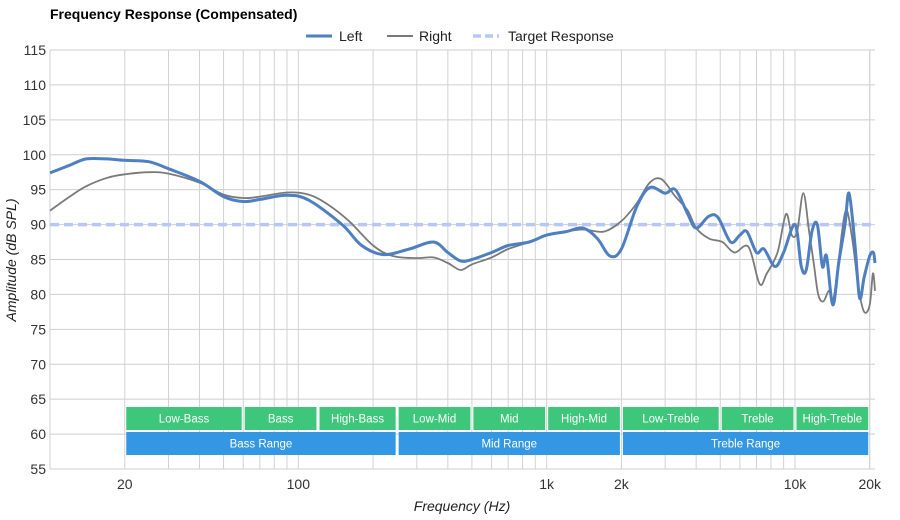 The width and height of the screenshot is (900, 520). What do you see at coordinates (547, 484) in the screenshot?
I see `x-tick-label: 1k` at bounding box center [547, 484].